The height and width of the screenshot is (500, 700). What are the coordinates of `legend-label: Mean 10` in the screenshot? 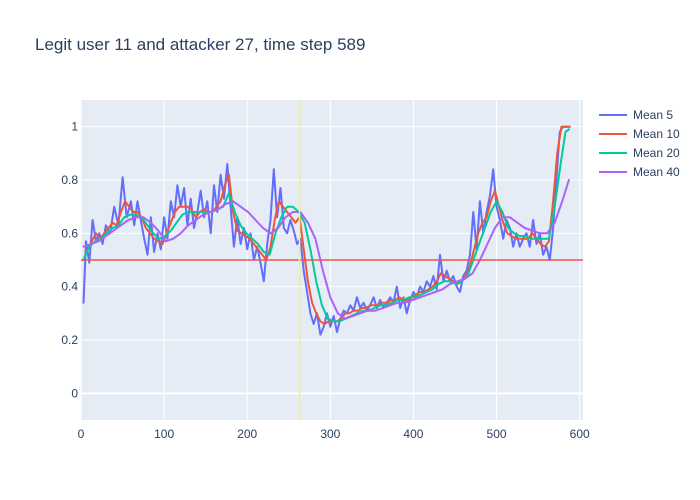 It's located at (656, 134).